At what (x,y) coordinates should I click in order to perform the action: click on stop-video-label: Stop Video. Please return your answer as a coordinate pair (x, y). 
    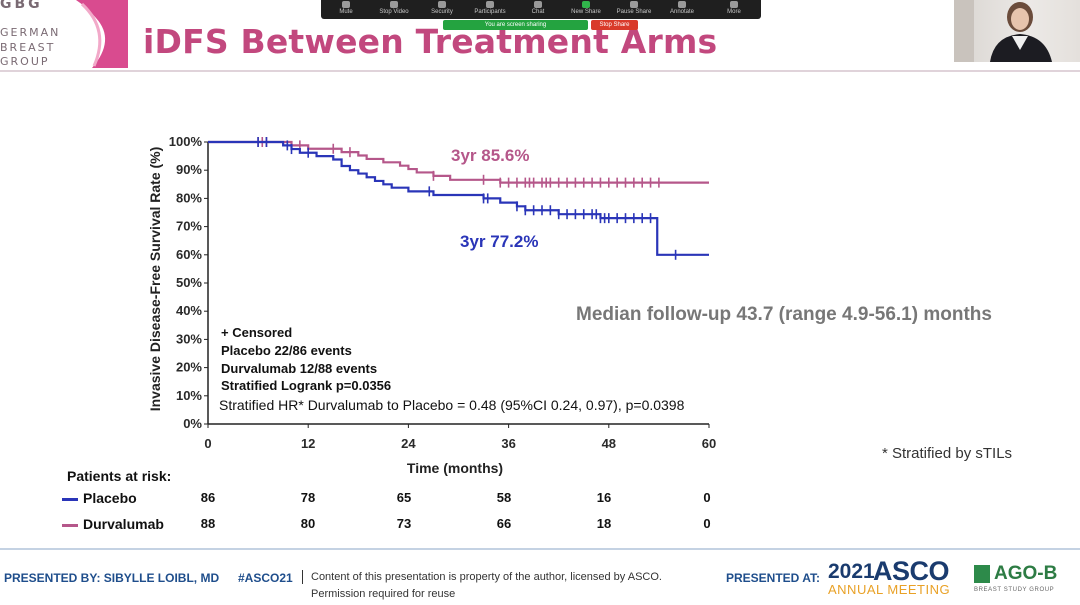
    Looking at the image, I should click on (394, 12).